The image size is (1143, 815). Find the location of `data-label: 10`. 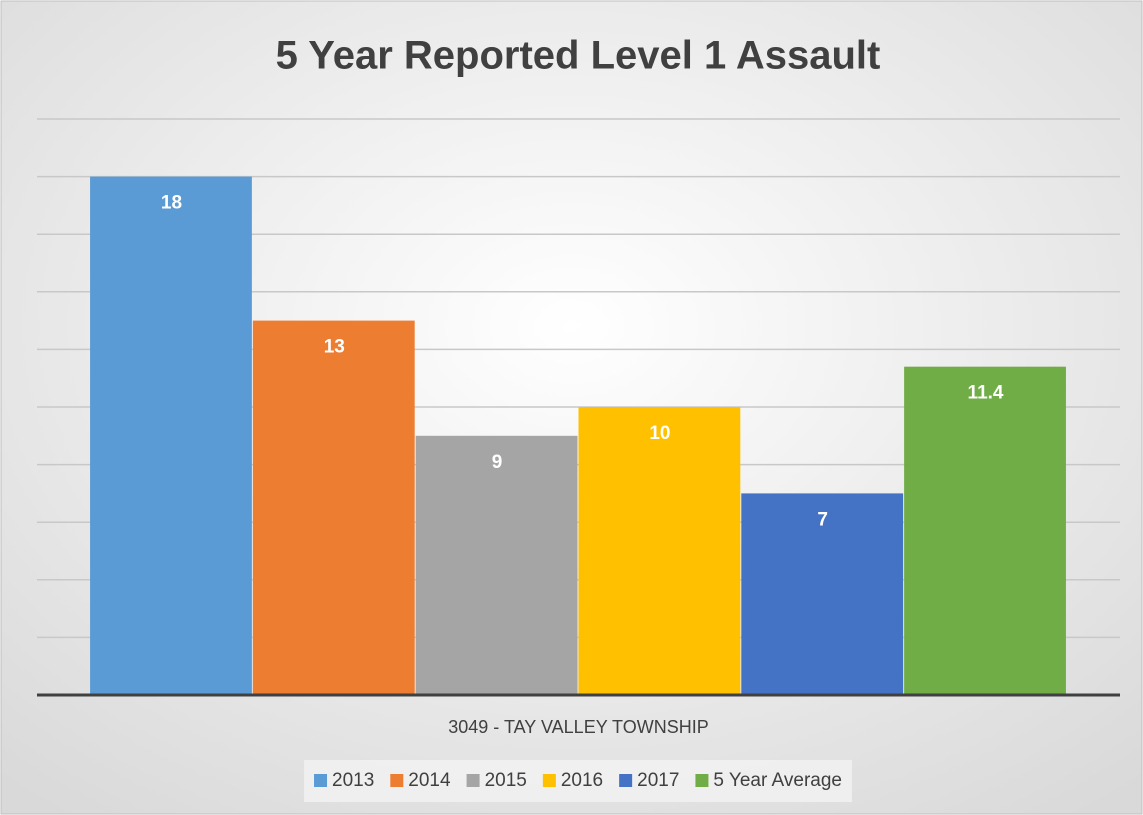

data-label: 10 is located at coordinates (659, 433).